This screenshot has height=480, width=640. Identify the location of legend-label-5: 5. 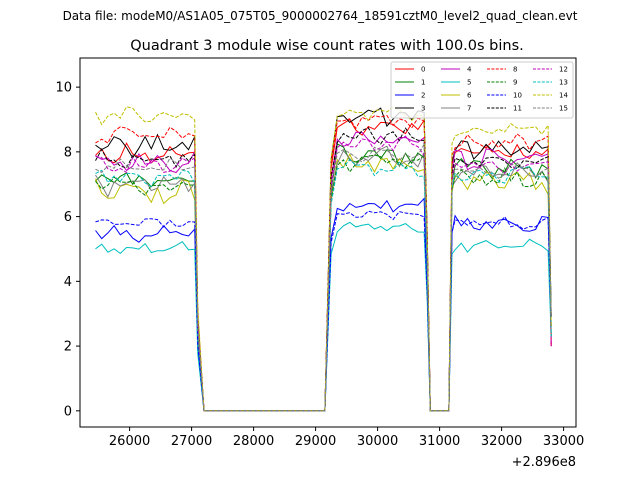
(469, 83).